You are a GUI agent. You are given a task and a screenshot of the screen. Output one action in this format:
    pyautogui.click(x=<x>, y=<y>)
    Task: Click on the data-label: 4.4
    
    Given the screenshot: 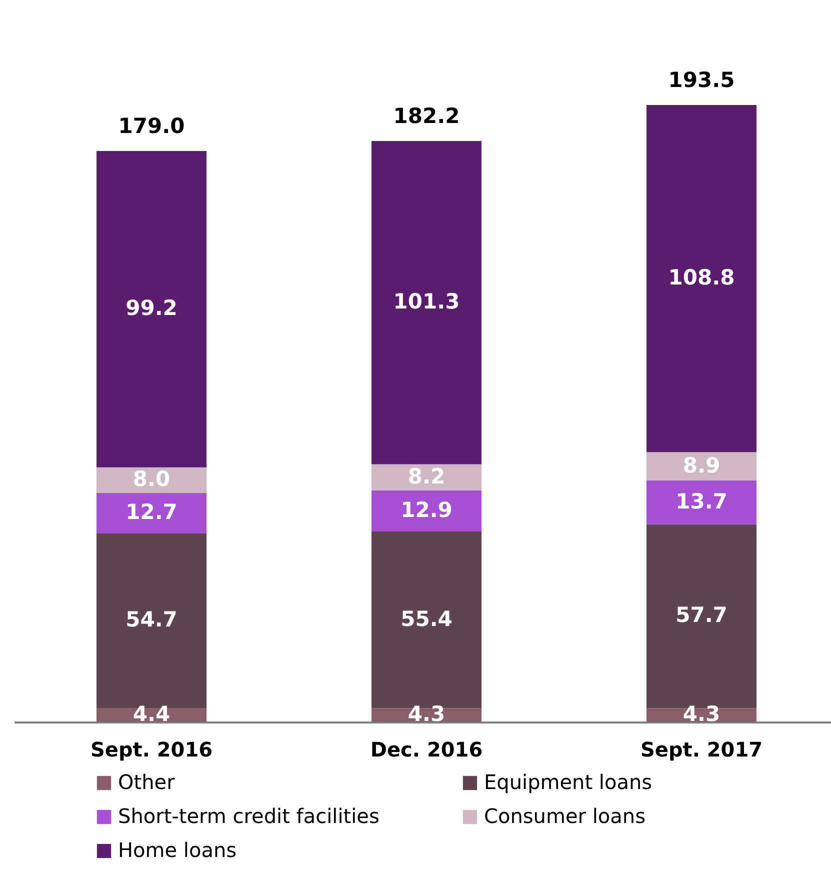 What is the action you would take?
    pyautogui.click(x=151, y=714)
    